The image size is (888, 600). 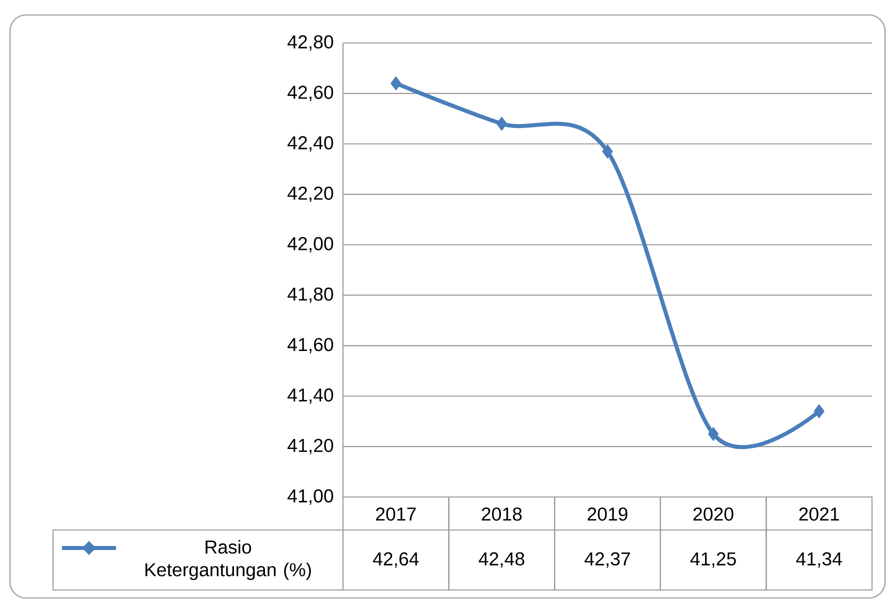 I want to click on x-tick-label: 2020, so click(x=713, y=514).